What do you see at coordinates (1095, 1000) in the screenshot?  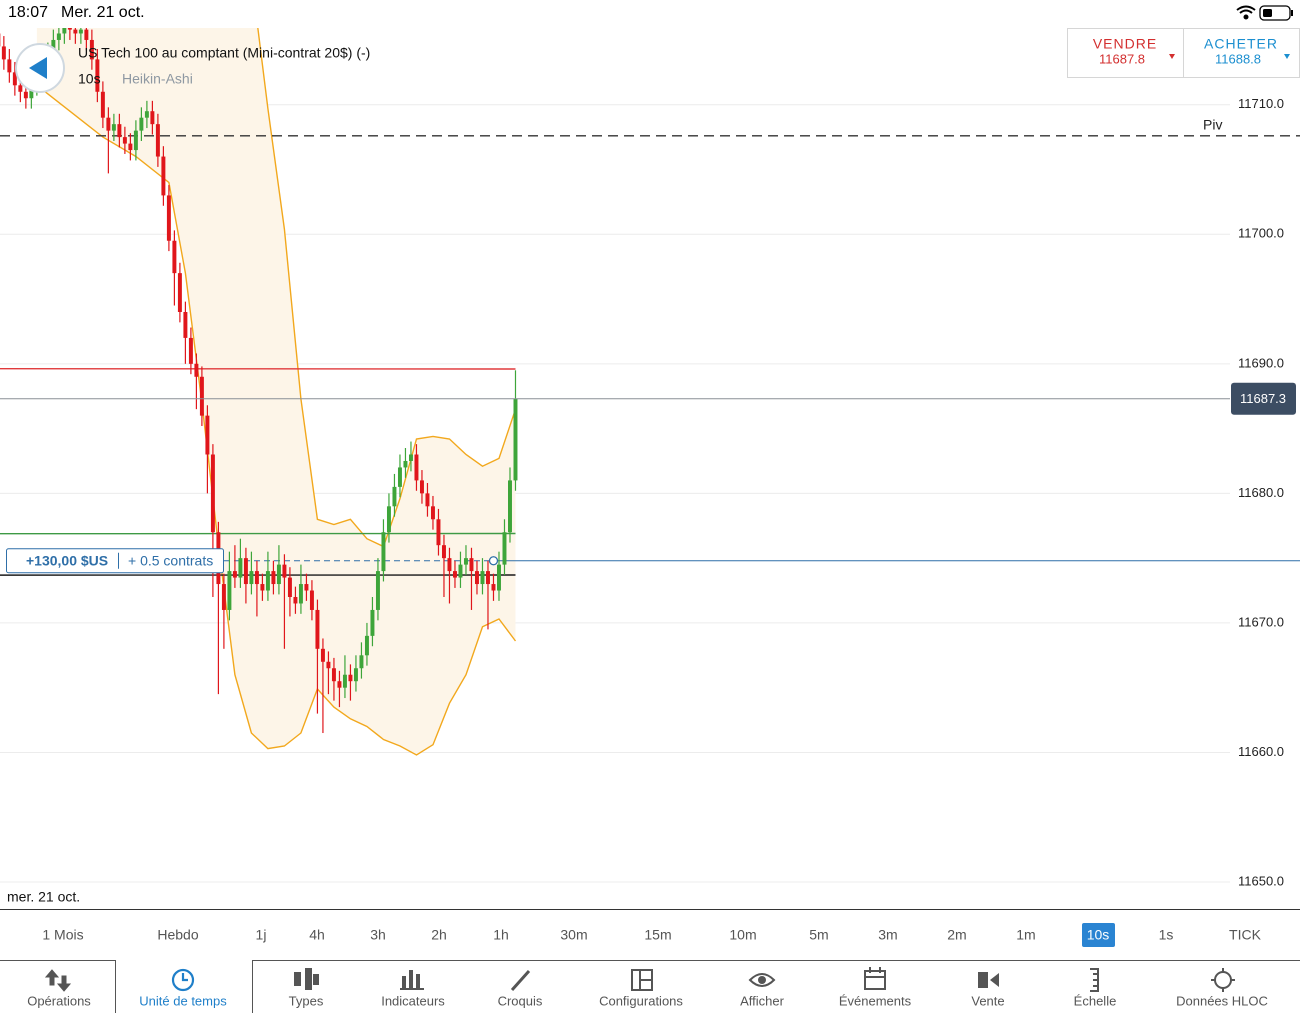 I see `toolbar-button: Échelle` at bounding box center [1095, 1000].